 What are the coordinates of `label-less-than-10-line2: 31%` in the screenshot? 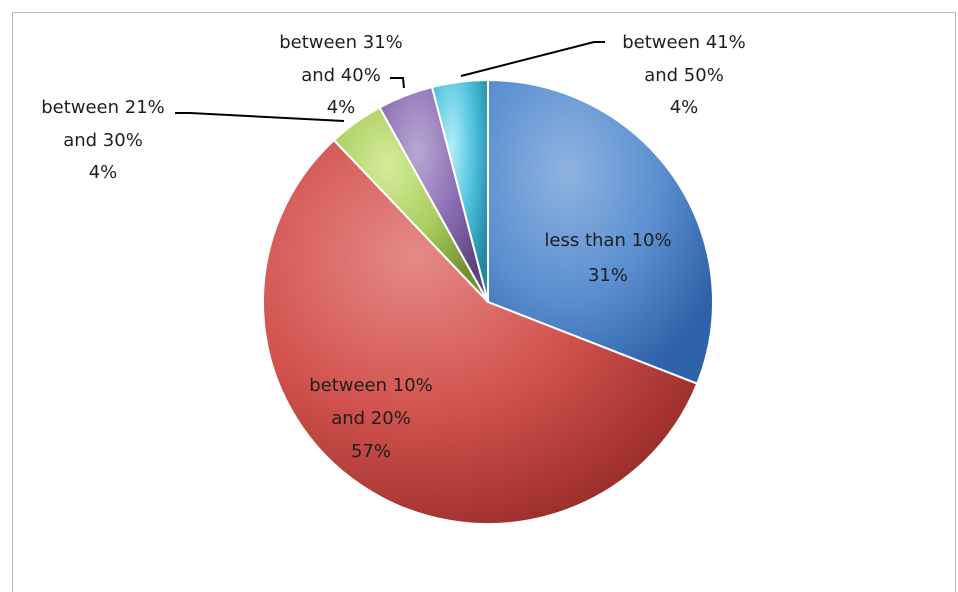 It's located at (608, 275).